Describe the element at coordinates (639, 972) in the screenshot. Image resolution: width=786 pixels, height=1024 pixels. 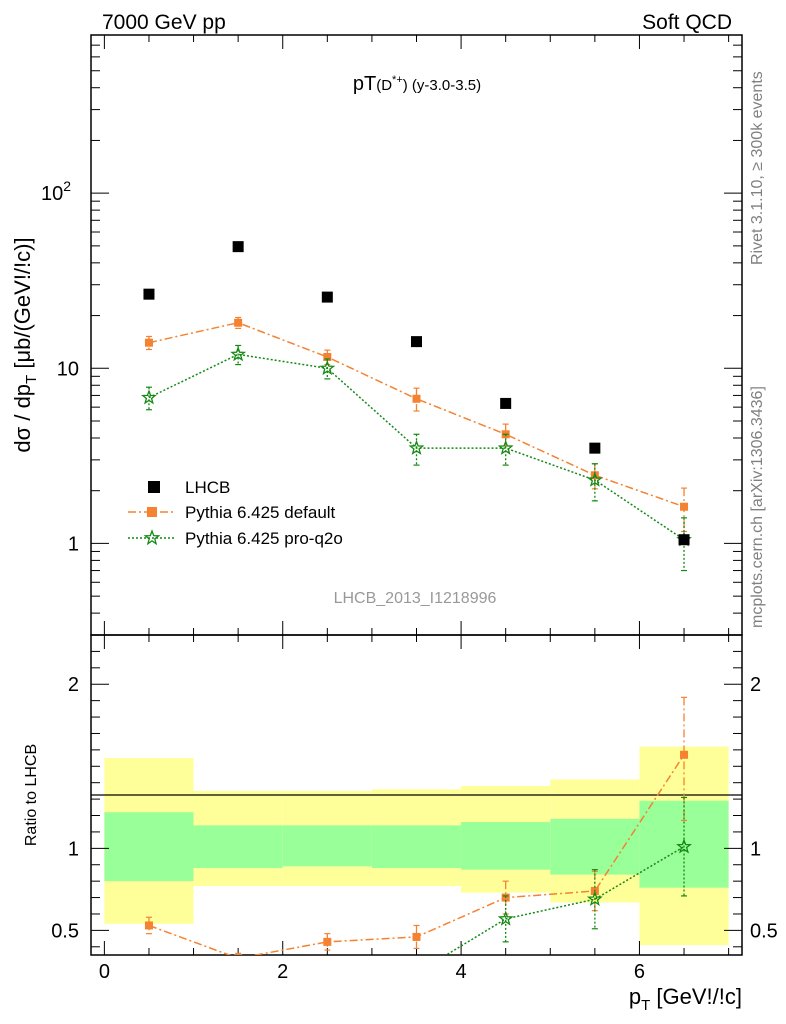
I see `x-tick-label: 6` at that location.